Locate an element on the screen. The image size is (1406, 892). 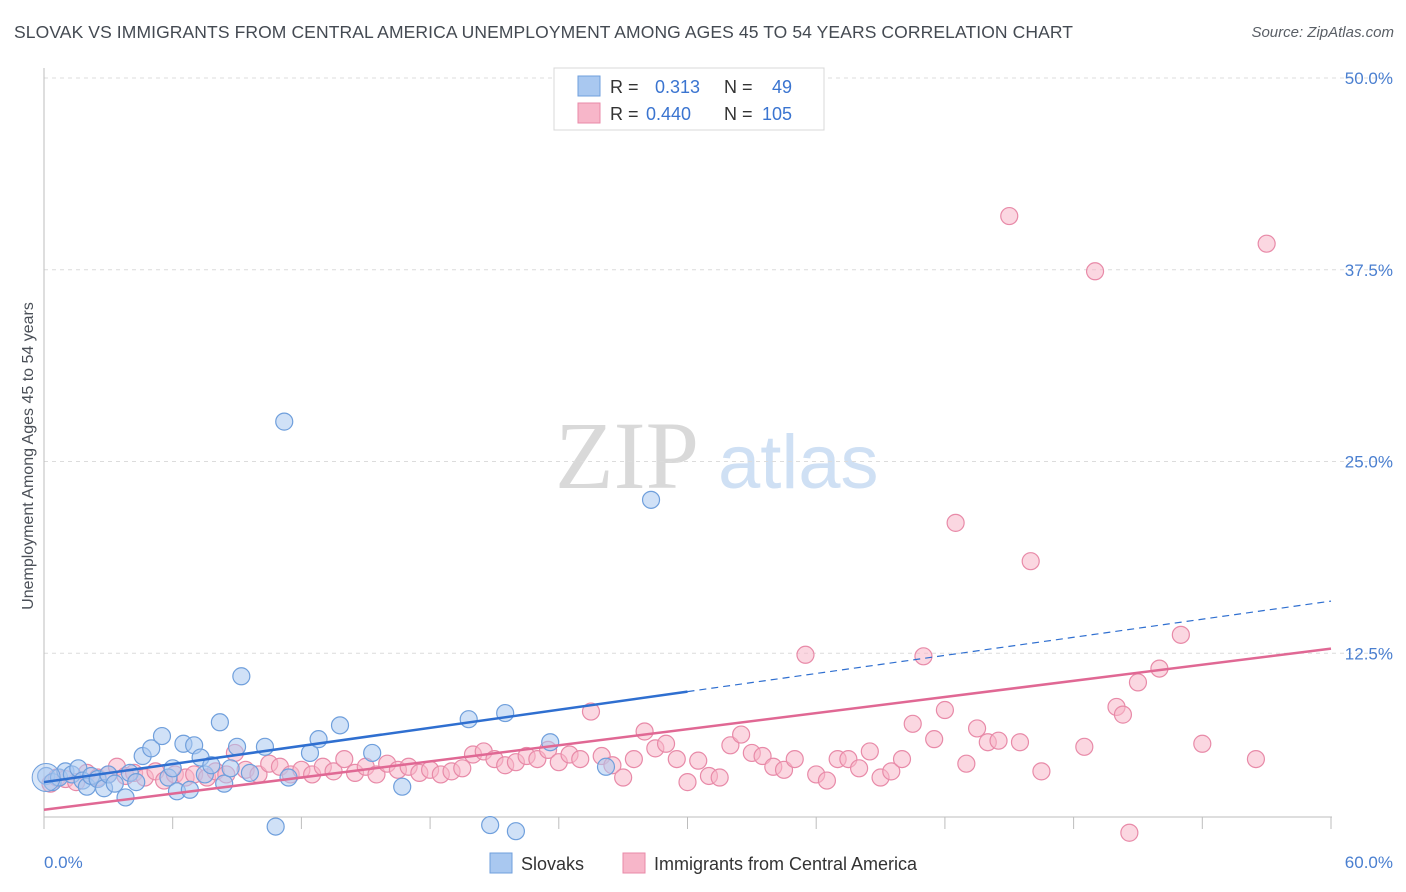
x-tick-min: 0.0% is located at coordinates (63, 862).